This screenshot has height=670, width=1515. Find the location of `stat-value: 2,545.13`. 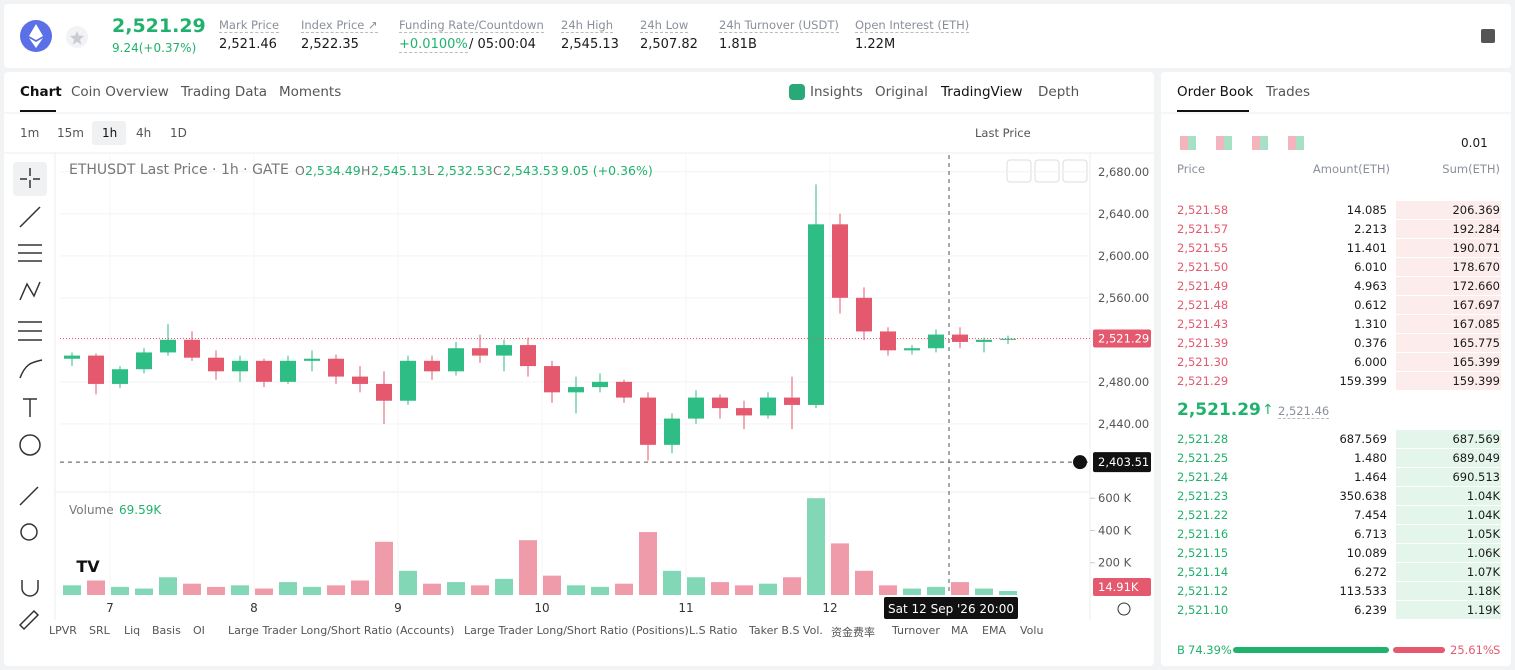

stat-value: 2,545.13 is located at coordinates (590, 44).